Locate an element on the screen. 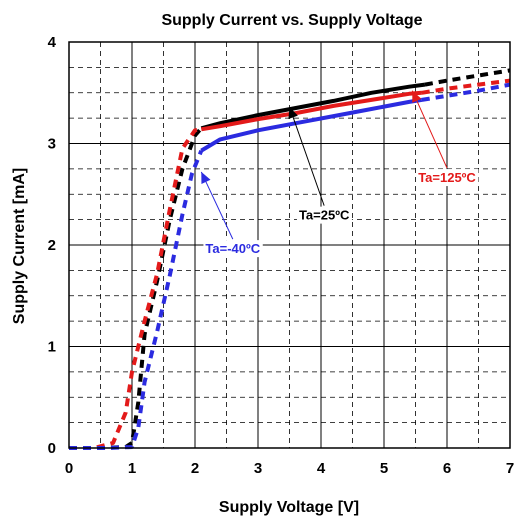 This screenshot has width=518, height=521. y-tick-label: 0 is located at coordinates (52, 448).